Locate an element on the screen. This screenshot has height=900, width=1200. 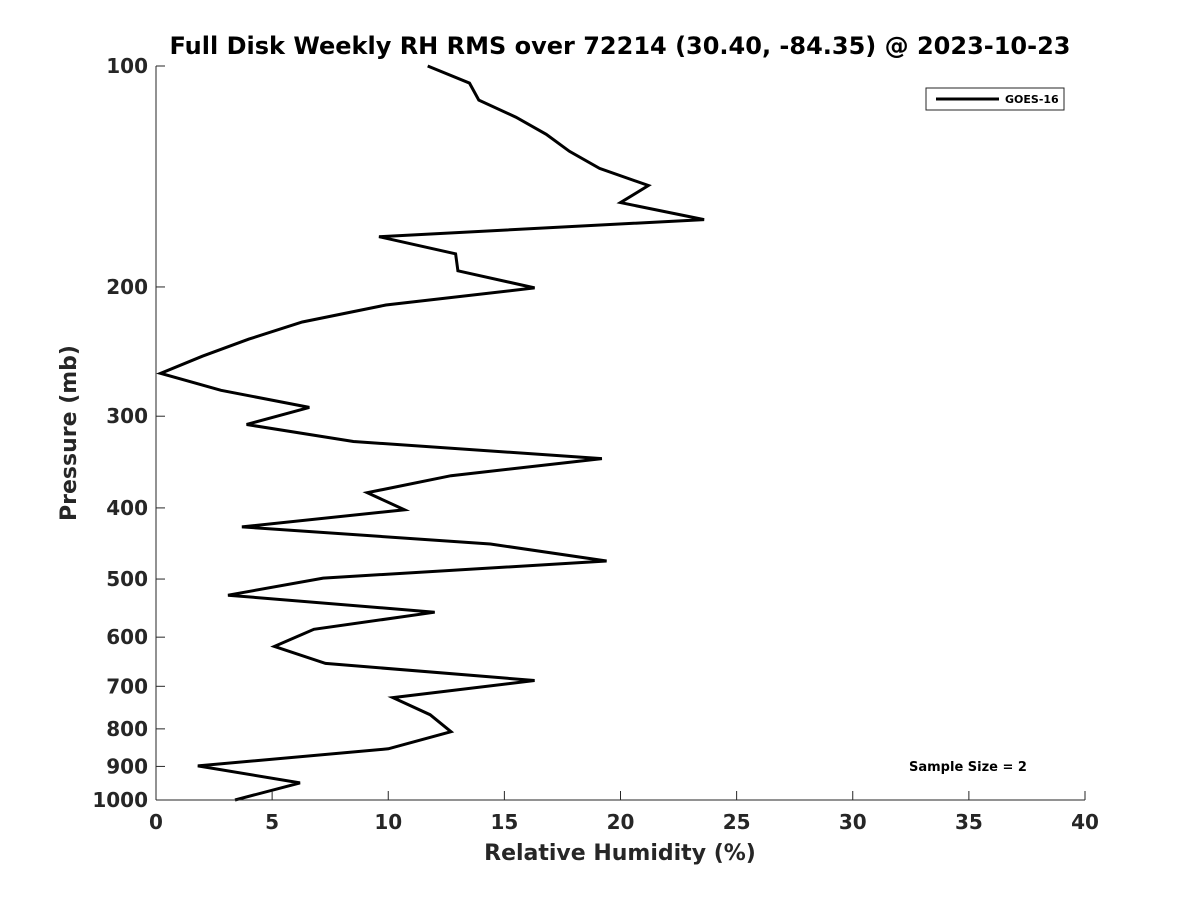
y-tick-label: 800 is located at coordinates (127, 729).